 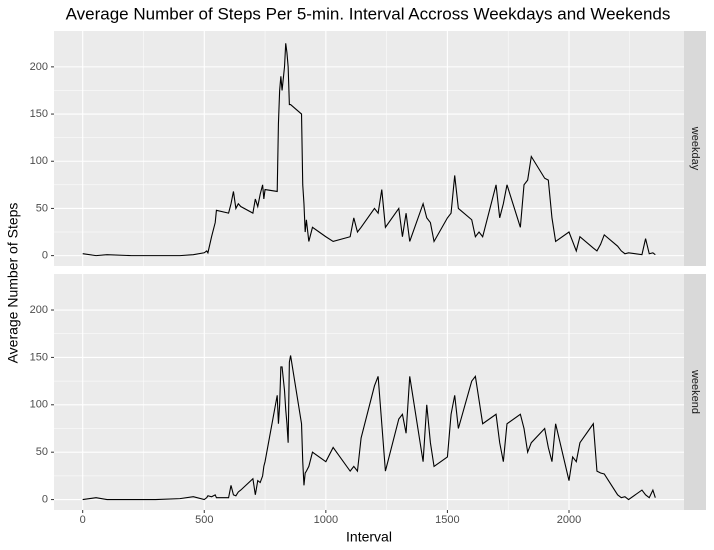 I want to click on facet-label: weekday, so click(x=695, y=148).